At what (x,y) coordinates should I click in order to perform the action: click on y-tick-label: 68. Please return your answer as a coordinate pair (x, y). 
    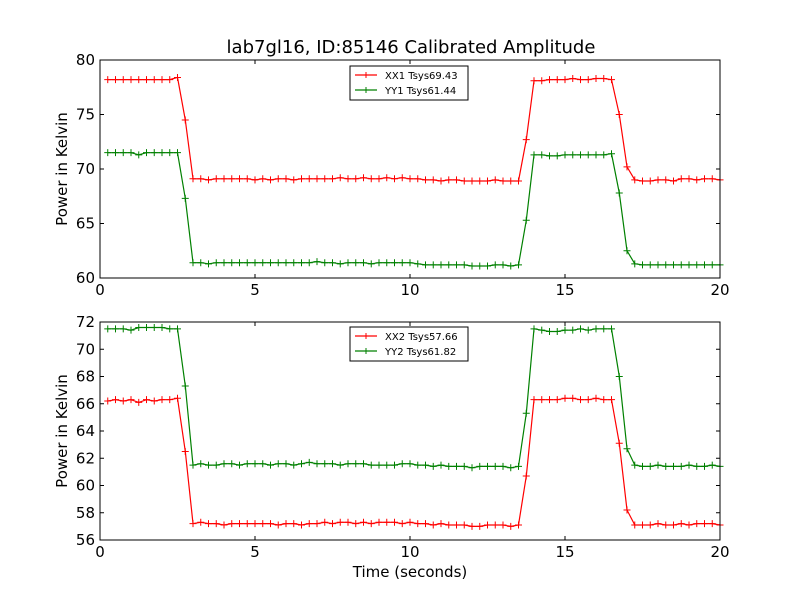
    Looking at the image, I should click on (85, 377).